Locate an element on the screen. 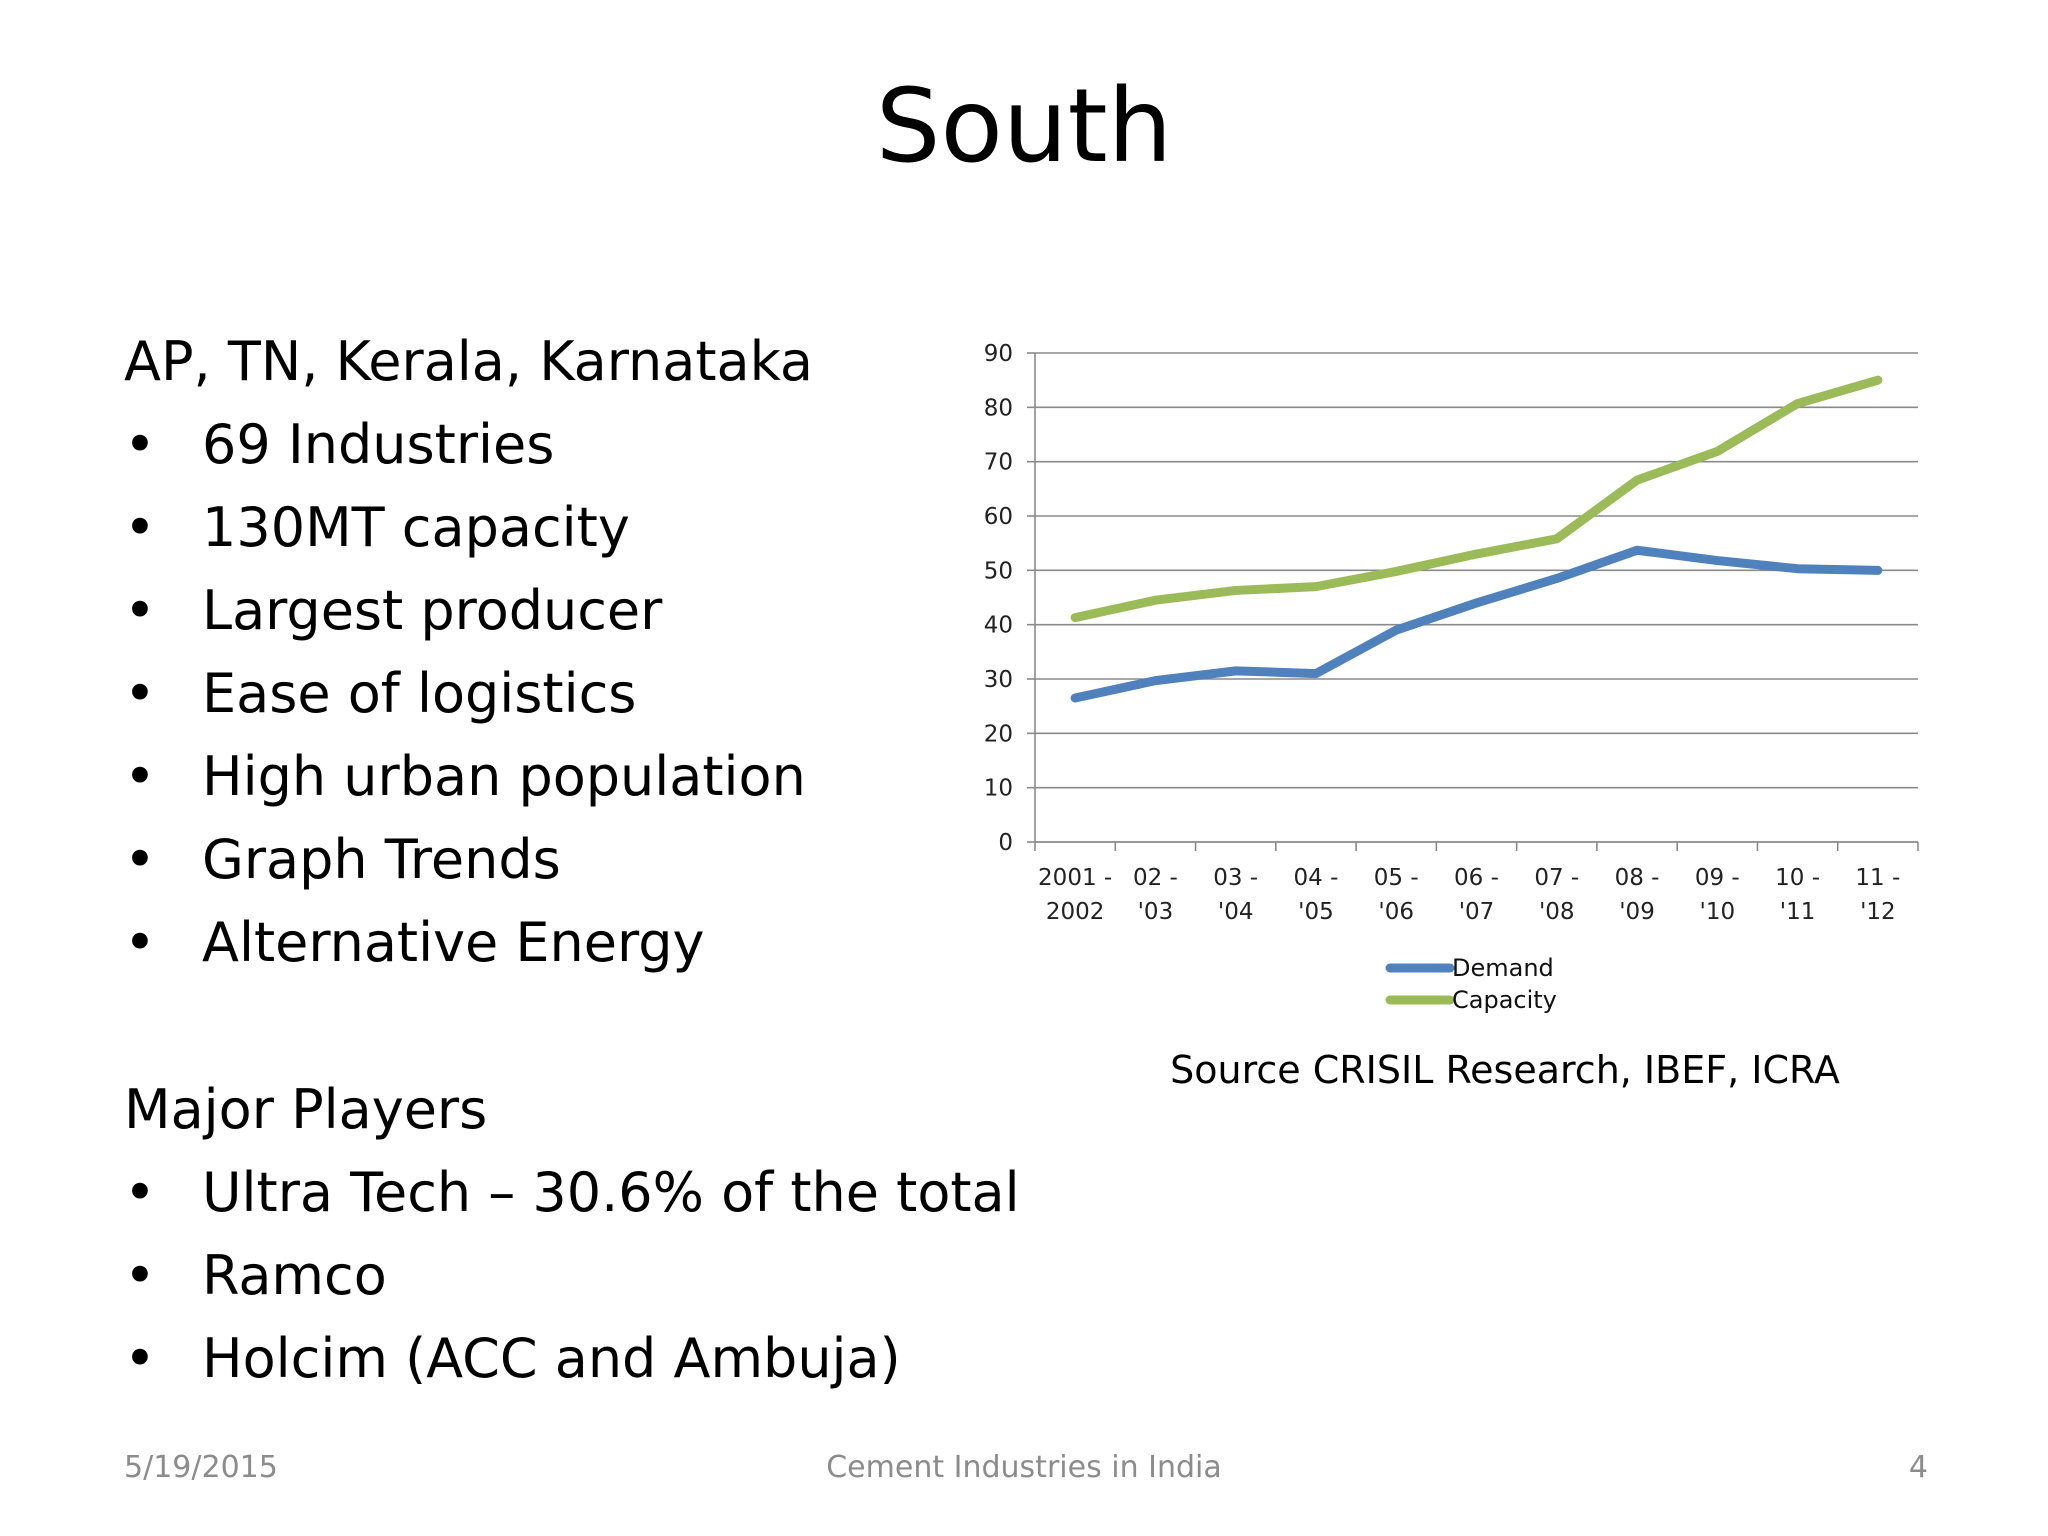 The width and height of the screenshot is (2048, 1536). x-tick-label: 2001 - is located at coordinates (1075, 878).